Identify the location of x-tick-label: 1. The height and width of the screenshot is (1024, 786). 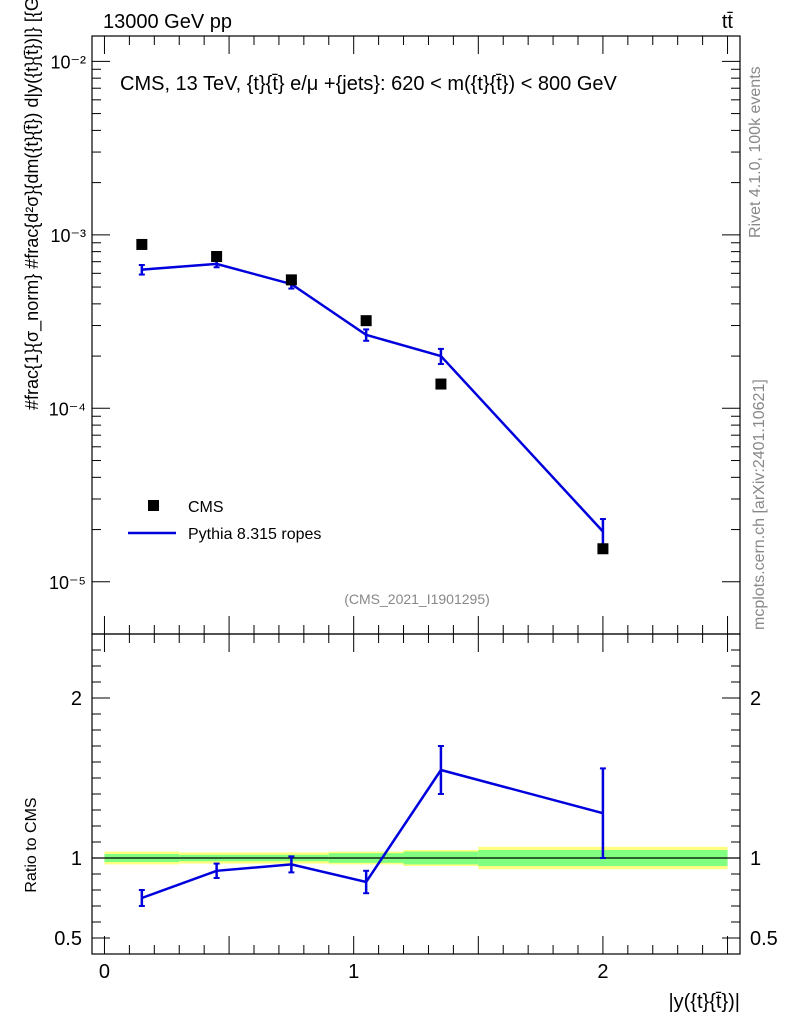
(353, 972).